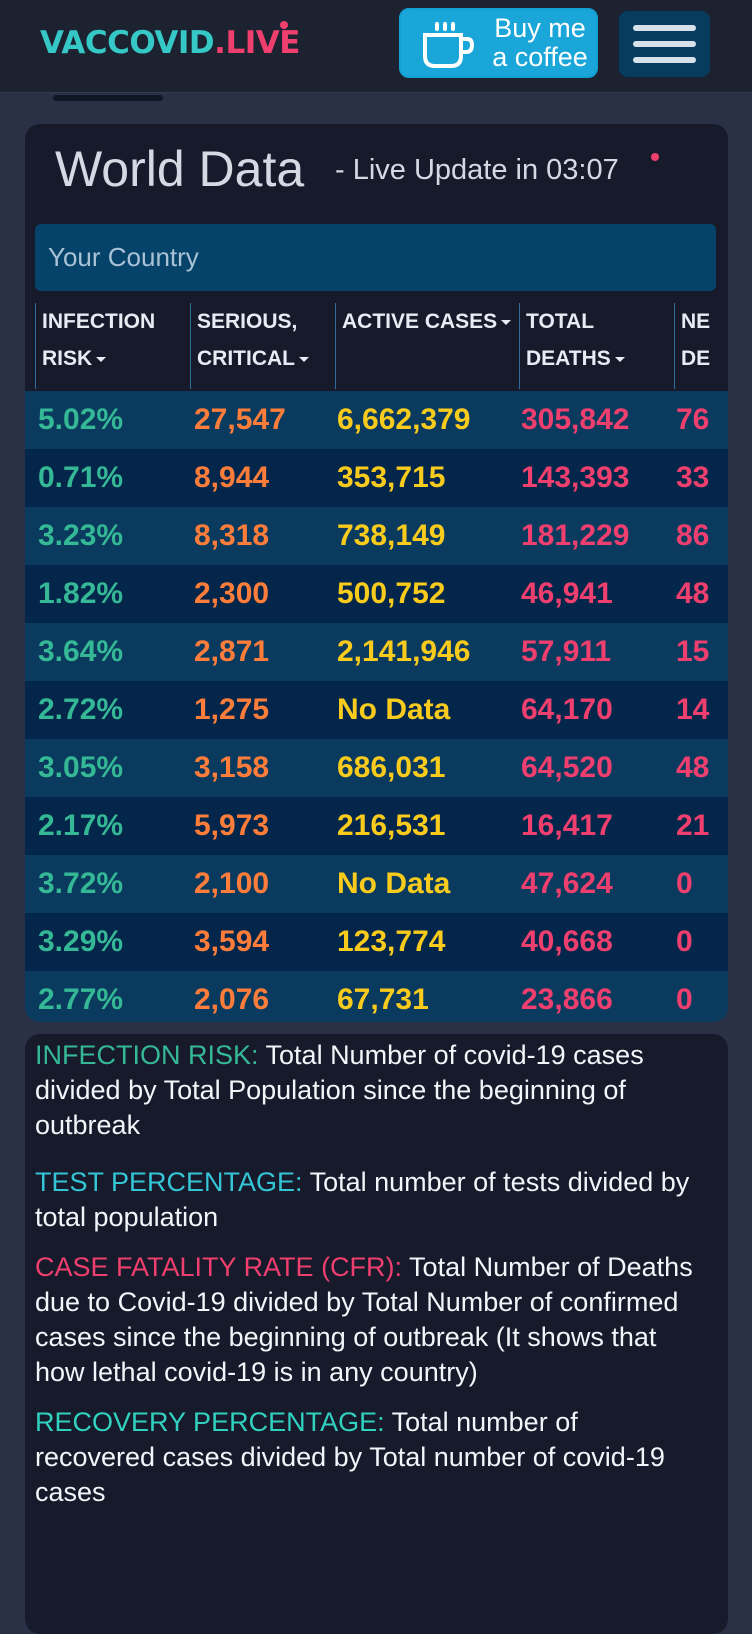 The height and width of the screenshot is (1634, 752). Describe the element at coordinates (540, 57) in the screenshot. I see `coffee-label-line2: a coffee` at that location.